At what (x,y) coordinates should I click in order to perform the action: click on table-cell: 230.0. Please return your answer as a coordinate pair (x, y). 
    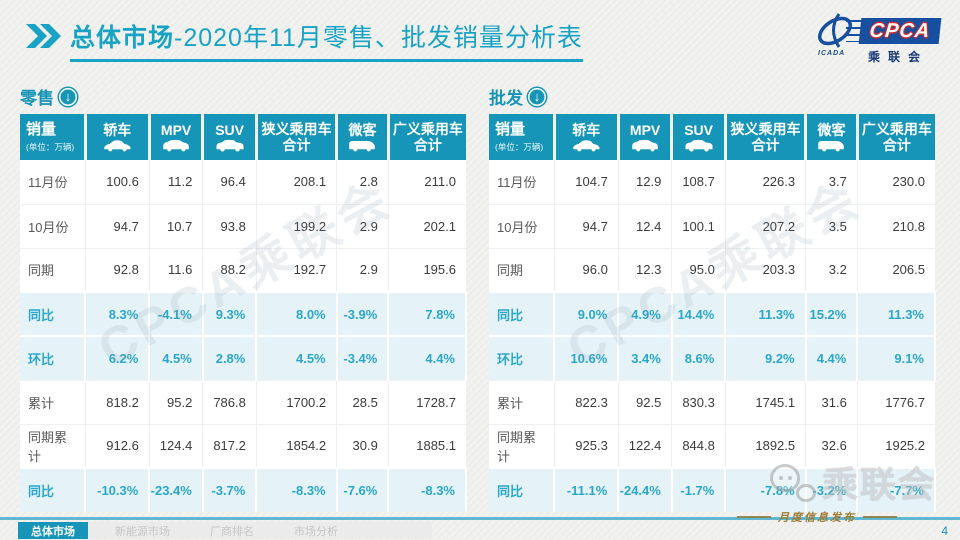
    Looking at the image, I should click on (896, 182).